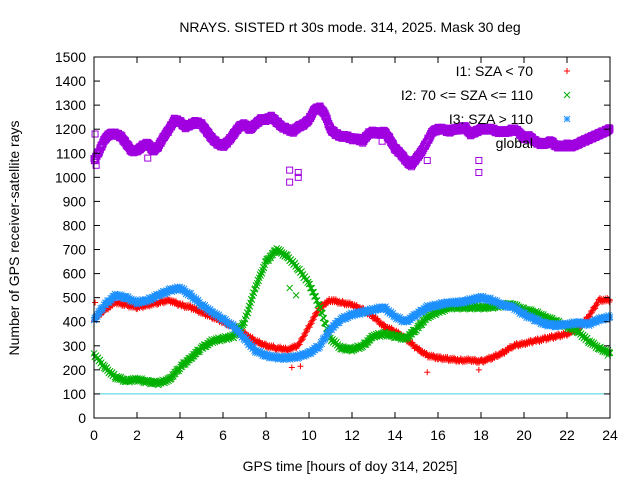 This screenshot has width=640, height=480. What do you see at coordinates (70, 57) in the screenshot?
I see `y-tick-label: 1500` at bounding box center [70, 57].